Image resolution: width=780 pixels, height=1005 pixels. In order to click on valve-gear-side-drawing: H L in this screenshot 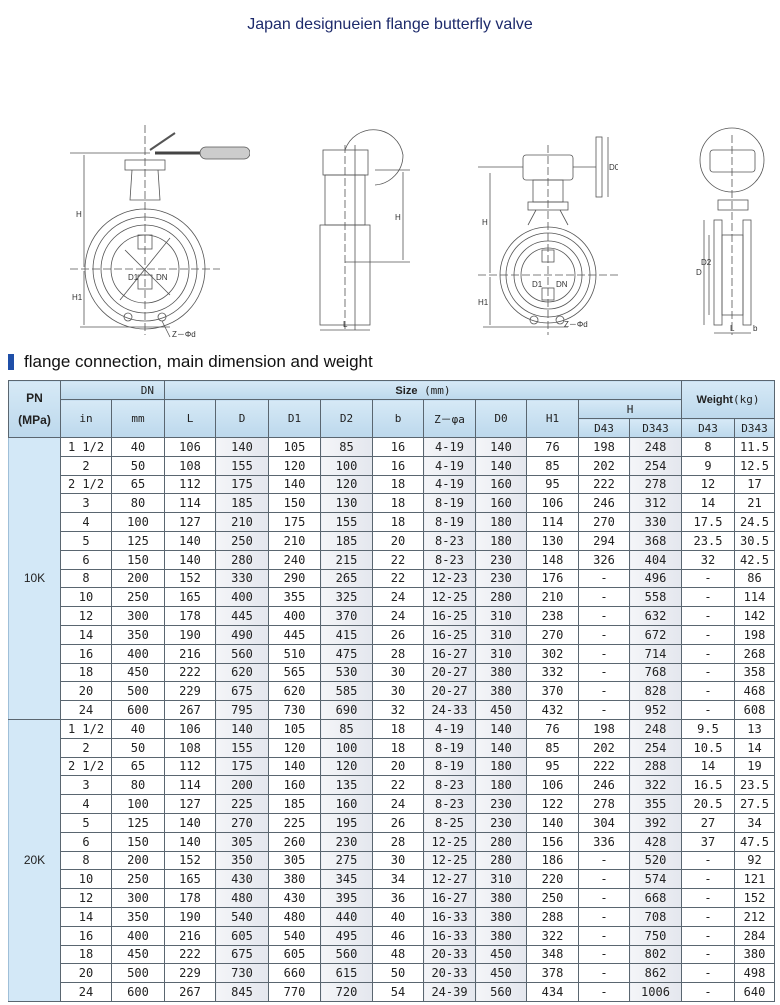, I will do `click(365, 232)`.